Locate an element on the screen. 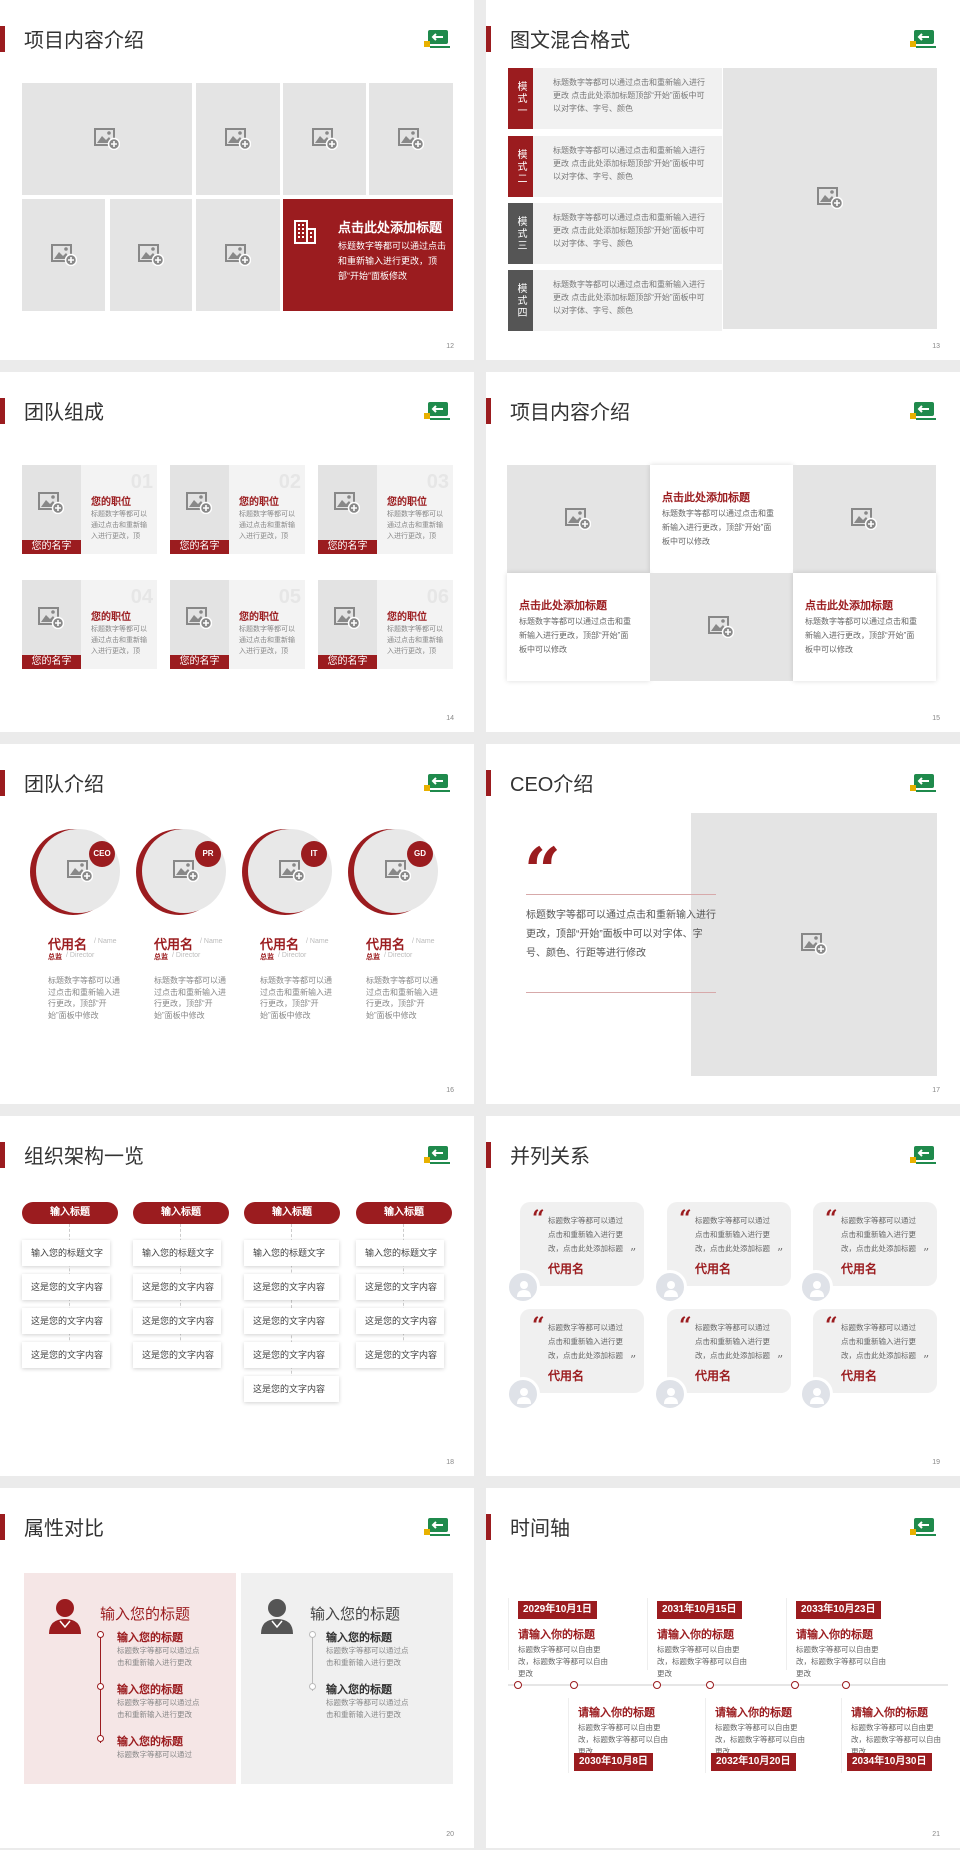  quote-icon: “ is located at coordinates (542, 871).